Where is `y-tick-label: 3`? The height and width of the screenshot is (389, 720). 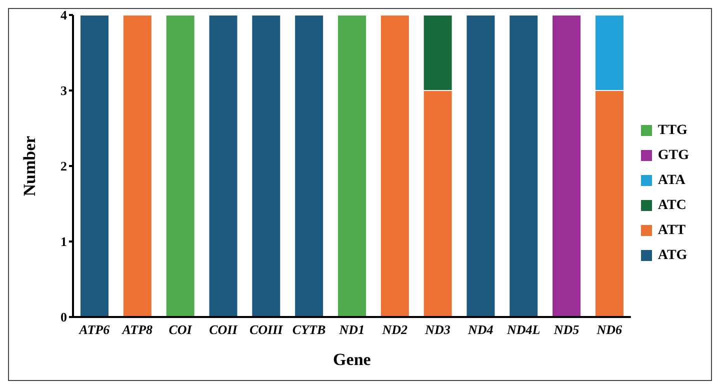 y-tick-label: 3 is located at coordinates (64, 90).